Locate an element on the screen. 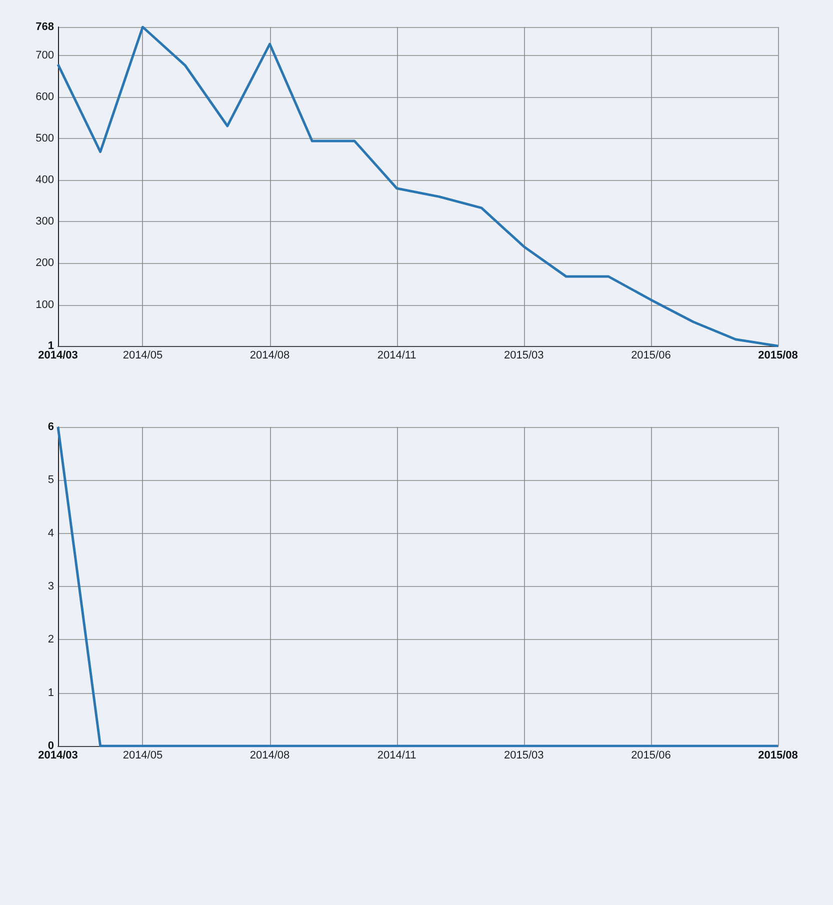 This screenshot has height=905, width=833. y-tick-label: 100 is located at coordinates (45, 304).